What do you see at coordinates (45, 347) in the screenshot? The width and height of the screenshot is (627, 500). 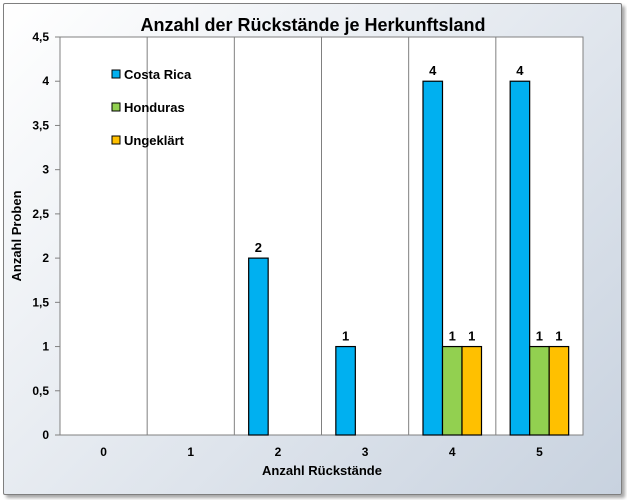 I see `y-tick-label: 1` at bounding box center [45, 347].